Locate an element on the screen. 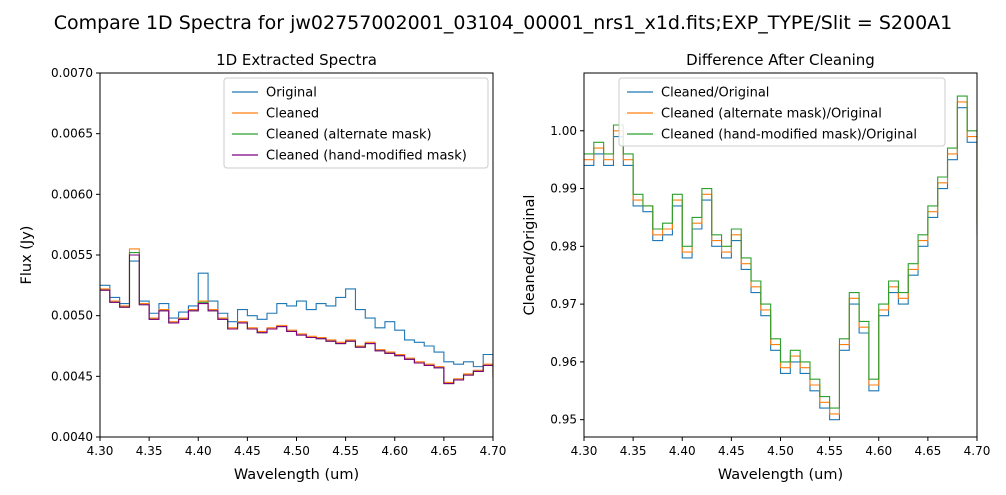 The width and height of the screenshot is (1006, 495). y-tick-label: 0.0060 is located at coordinates (72, 194).